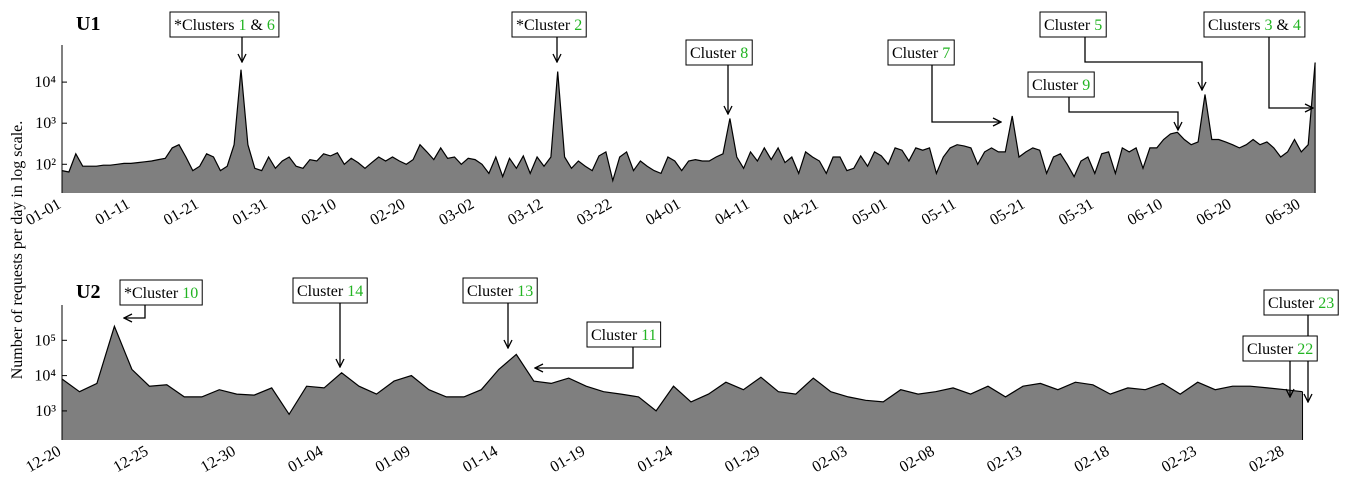 The width and height of the screenshot is (1357, 499). I want to click on annotation-text: Cluster 9, so click(1061, 85).